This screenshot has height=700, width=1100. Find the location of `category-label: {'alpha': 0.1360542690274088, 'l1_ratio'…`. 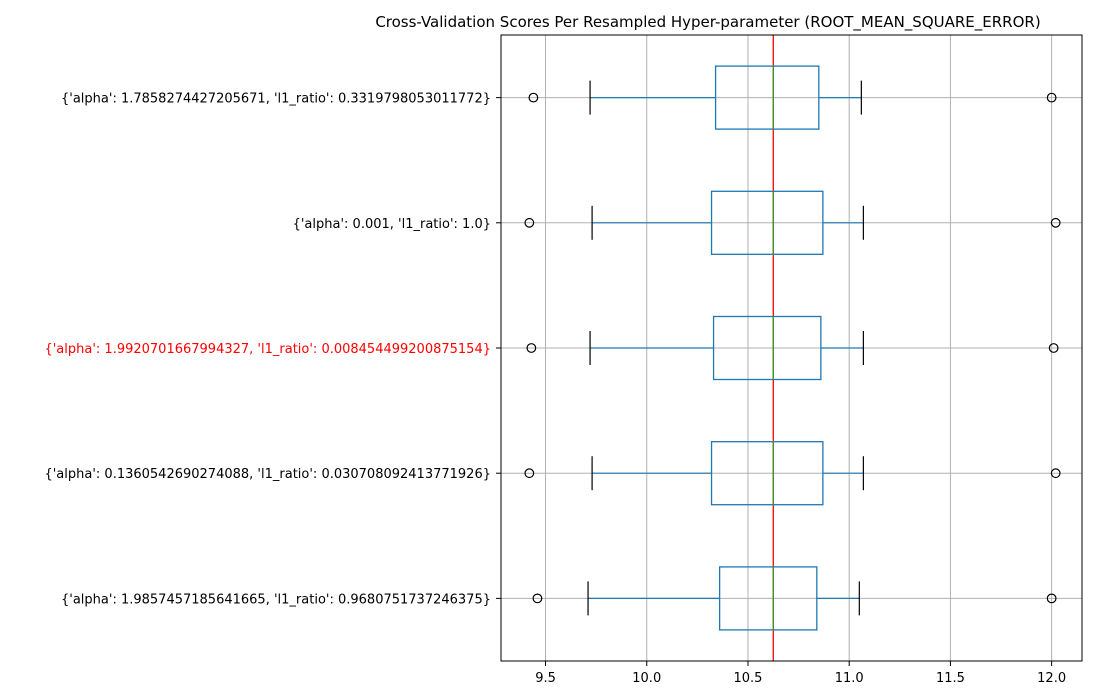

category-label: {'alpha': 0.1360542690274088, 'l1_ratio'… is located at coordinates (267, 474).